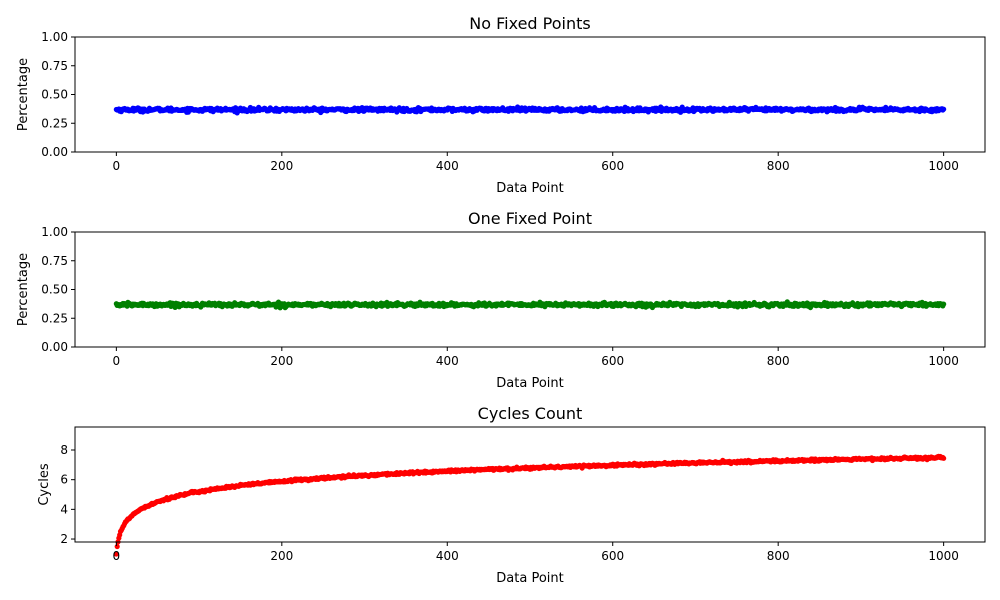 The image size is (1000, 600). Describe the element at coordinates (64, 509) in the screenshot. I see `y-tick-label: 4` at that location.